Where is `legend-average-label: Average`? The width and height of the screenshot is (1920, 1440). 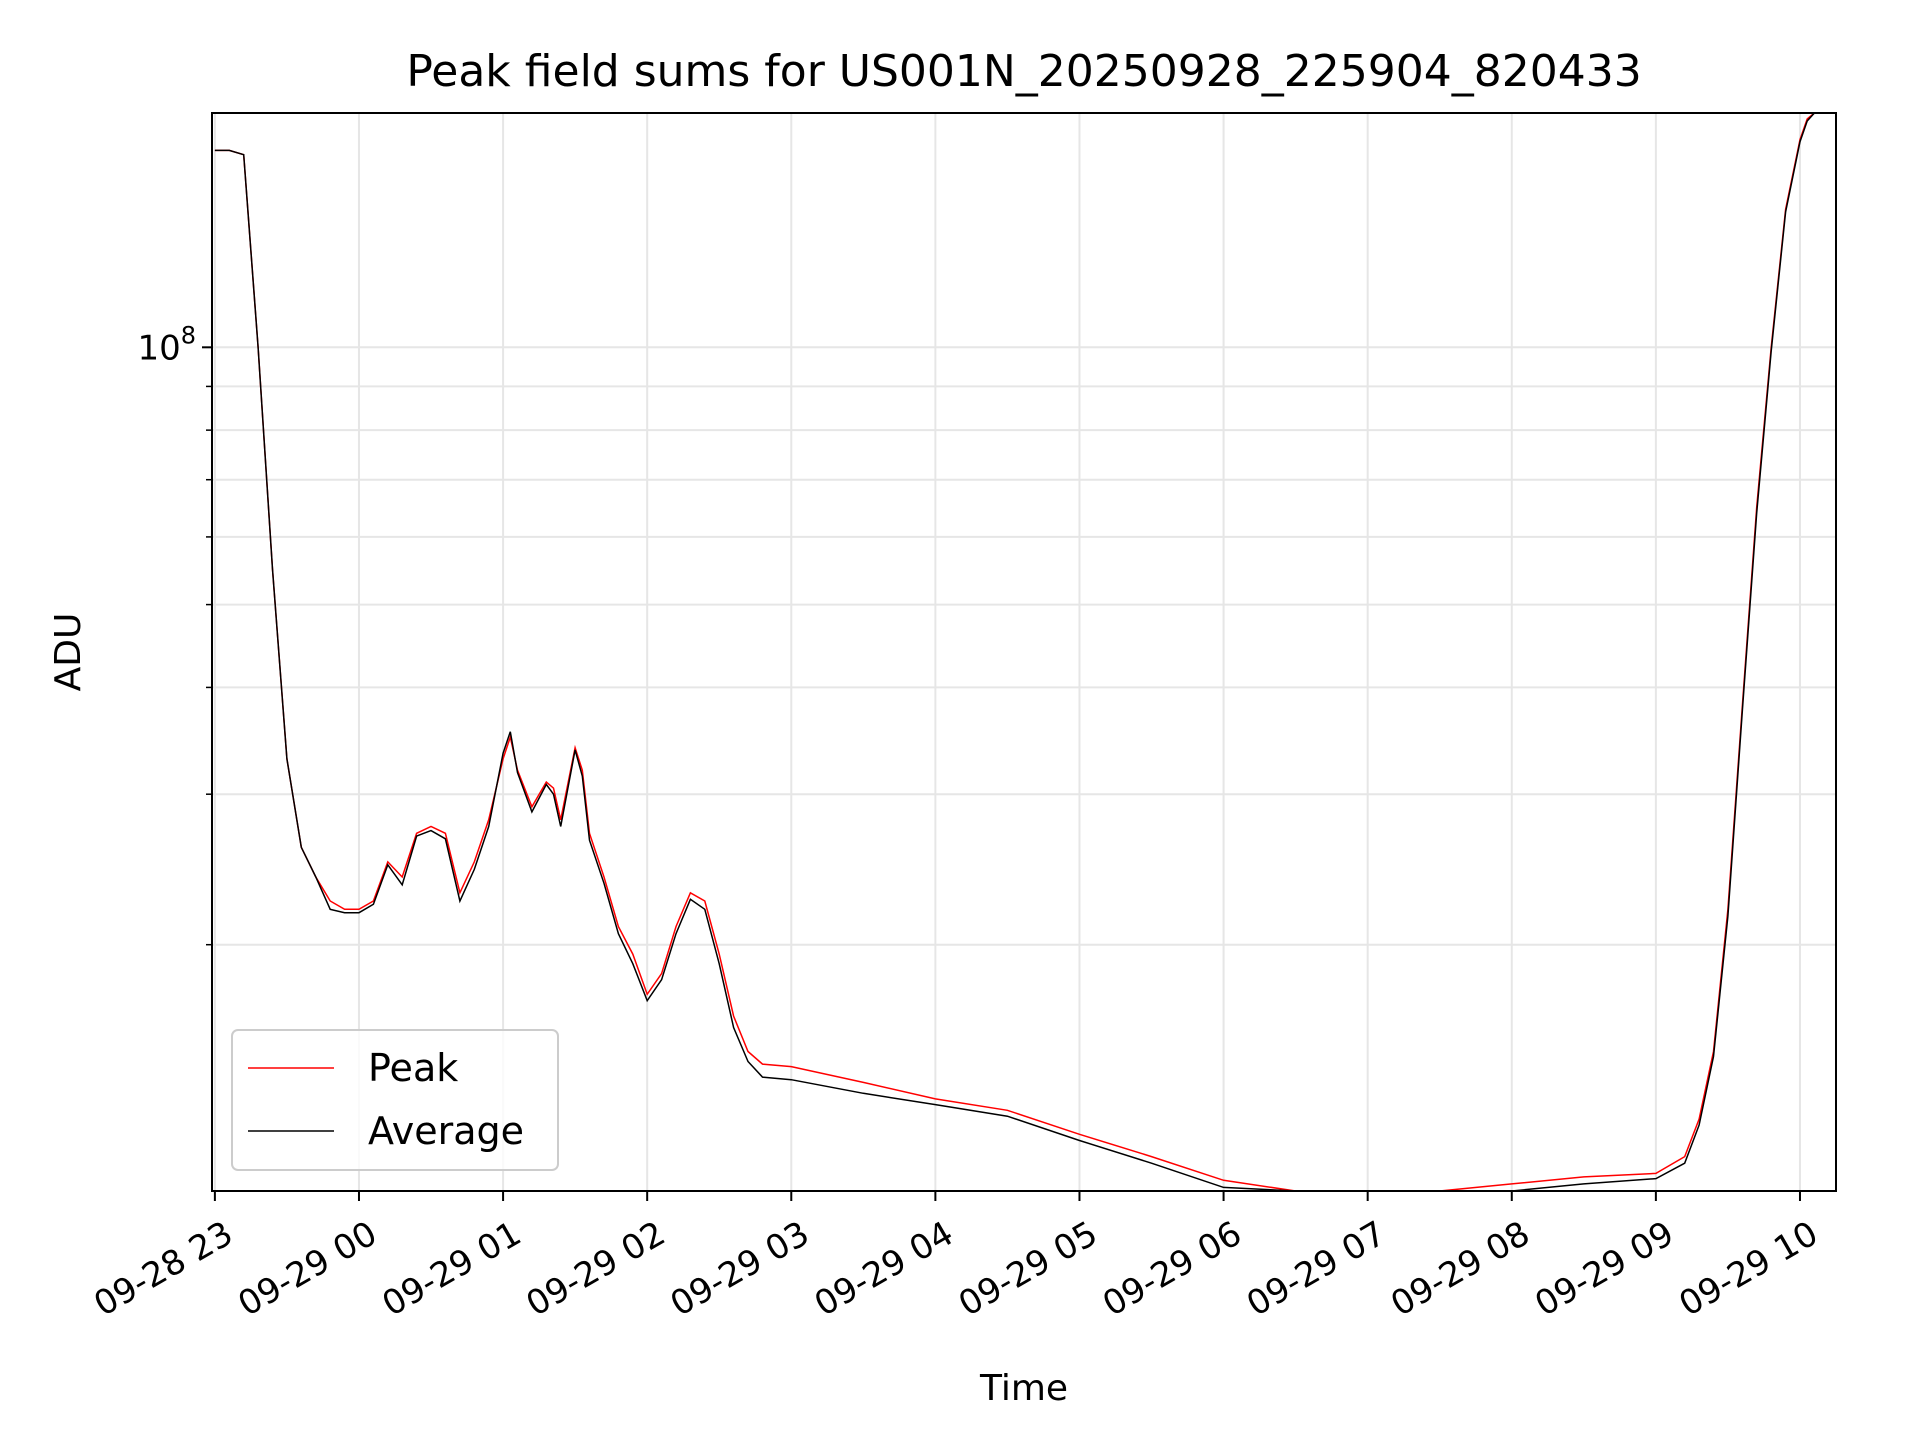
legend-average-label: Average is located at coordinates (446, 1131).